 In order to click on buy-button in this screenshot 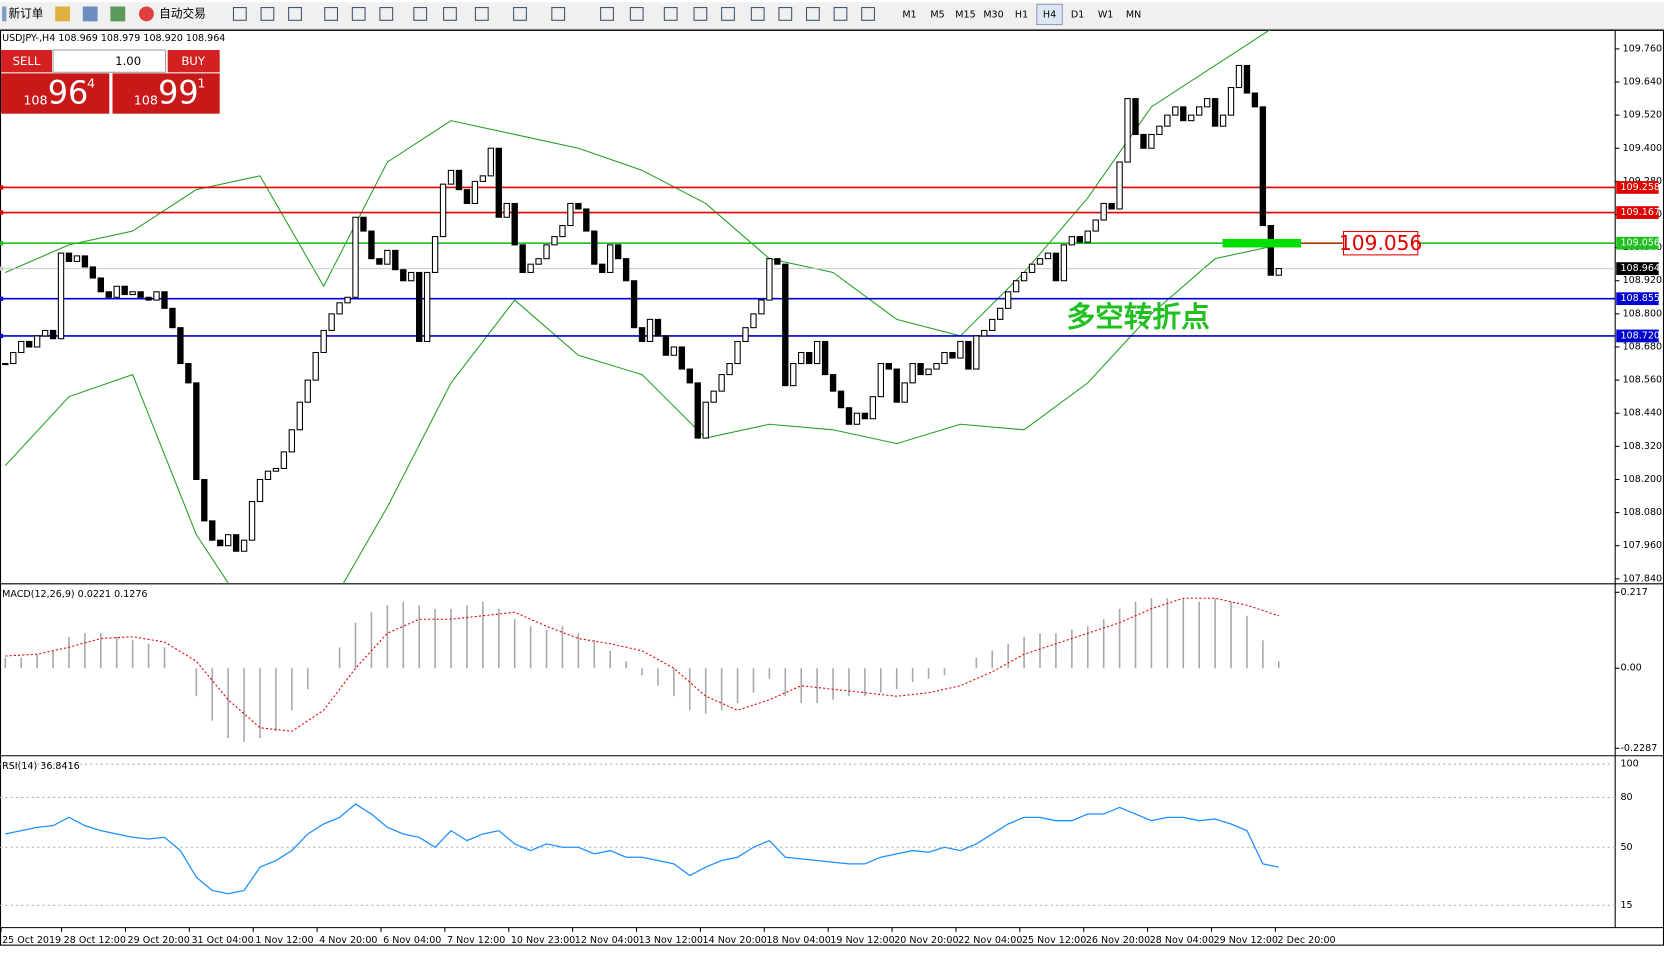, I will do `click(193, 61)`.